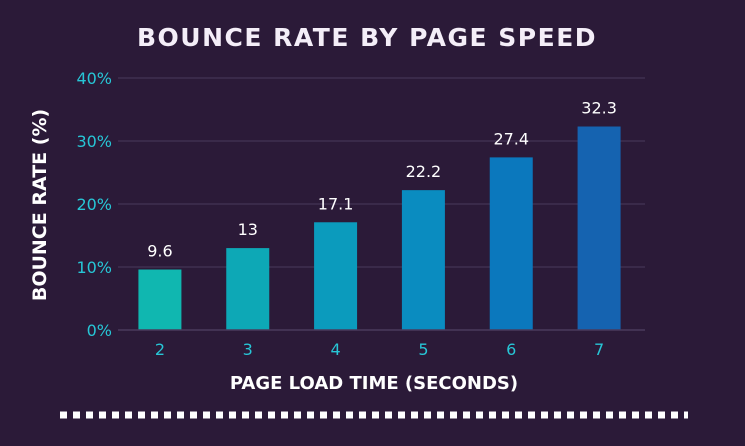  What do you see at coordinates (94, 267) in the screenshot?
I see `y-tick-label: 10%` at bounding box center [94, 267].